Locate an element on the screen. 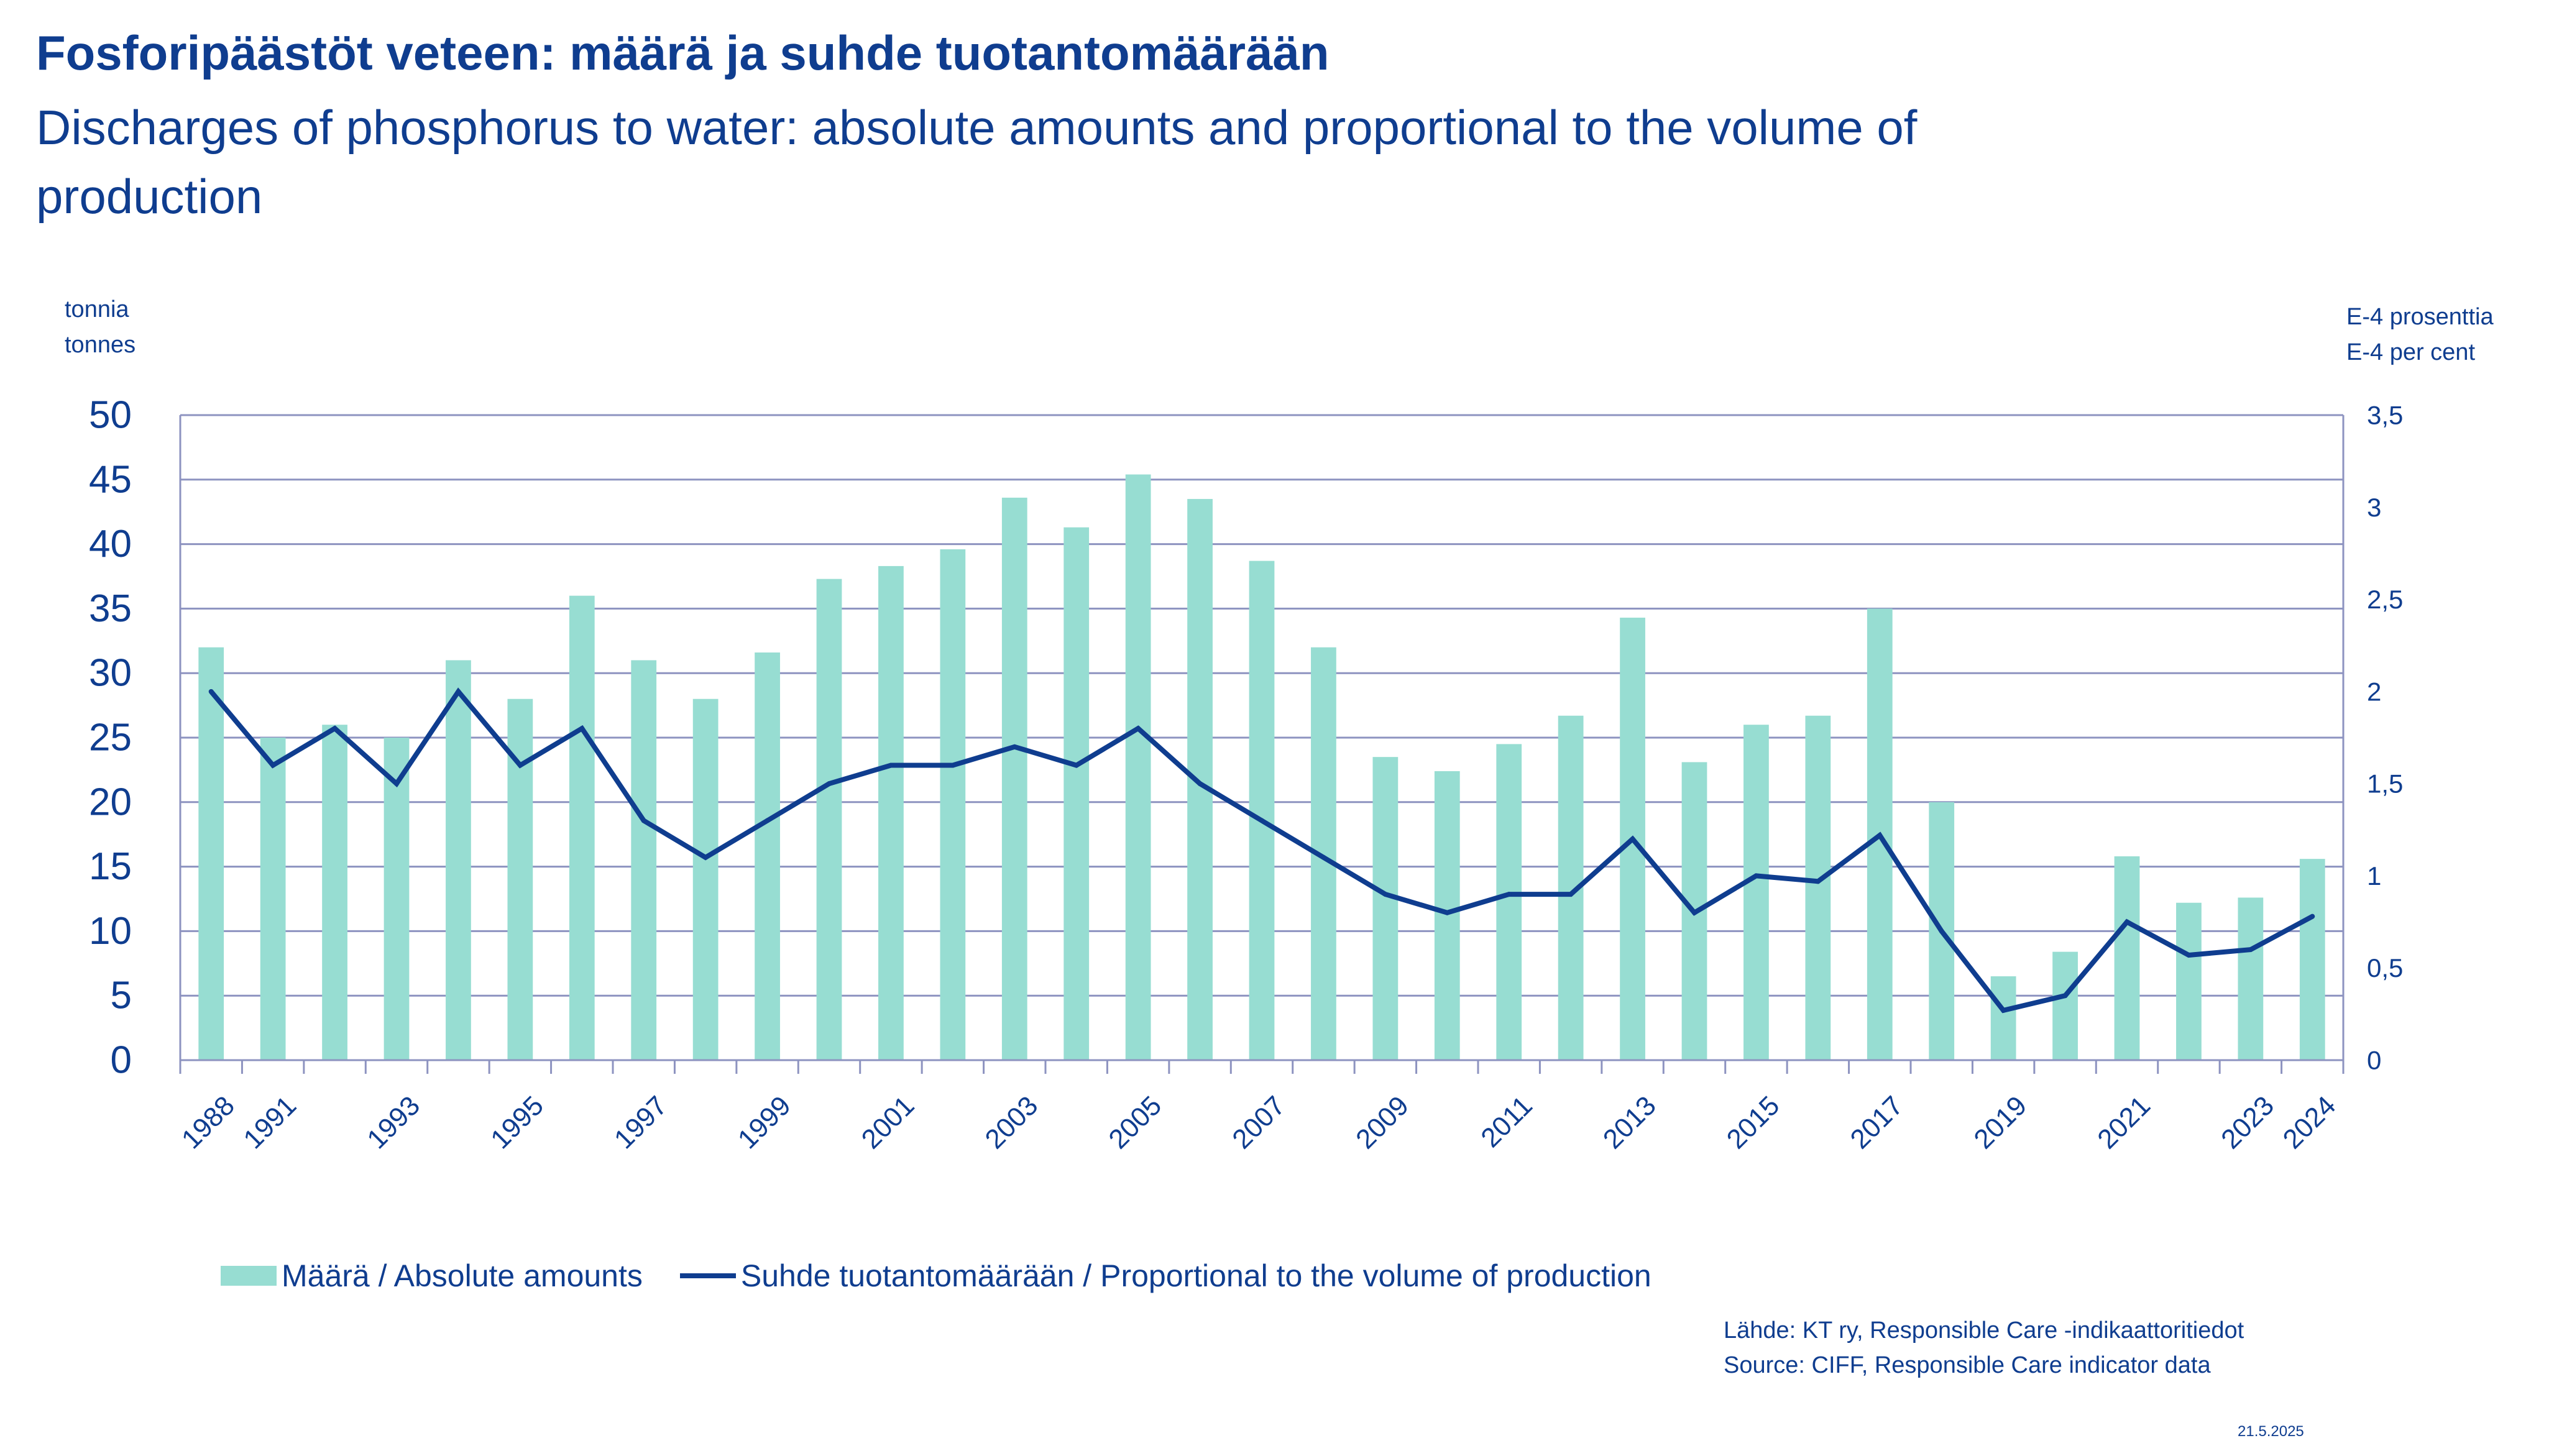 This screenshot has width=2554, height=1456. right-tick-label: 2,5 is located at coordinates (2385, 599).